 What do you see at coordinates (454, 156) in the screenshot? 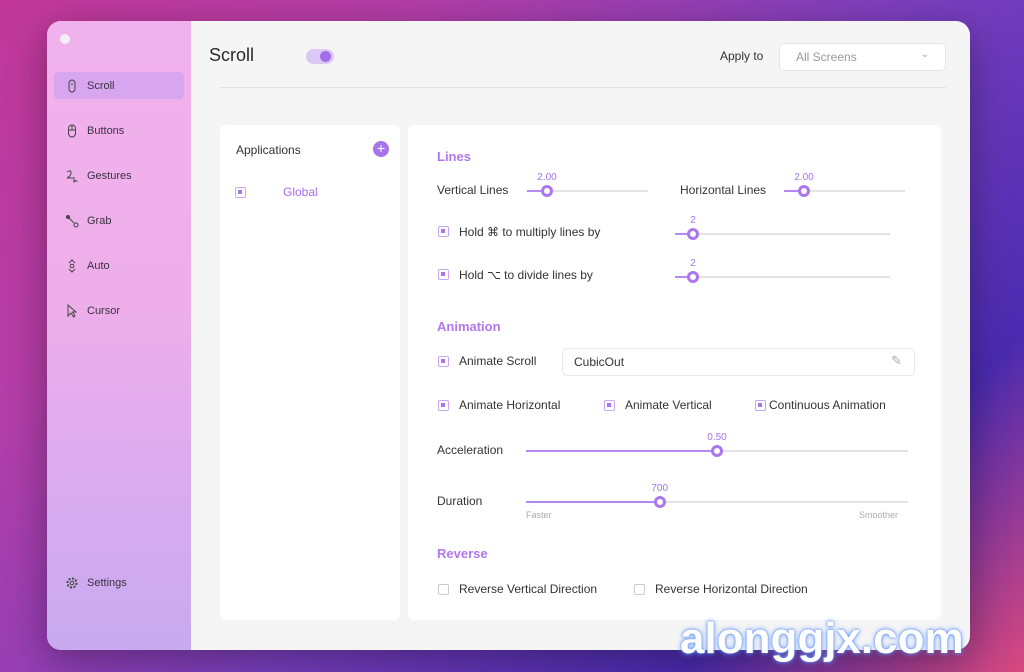
I see `lines-heading: Lines` at bounding box center [454, 156].